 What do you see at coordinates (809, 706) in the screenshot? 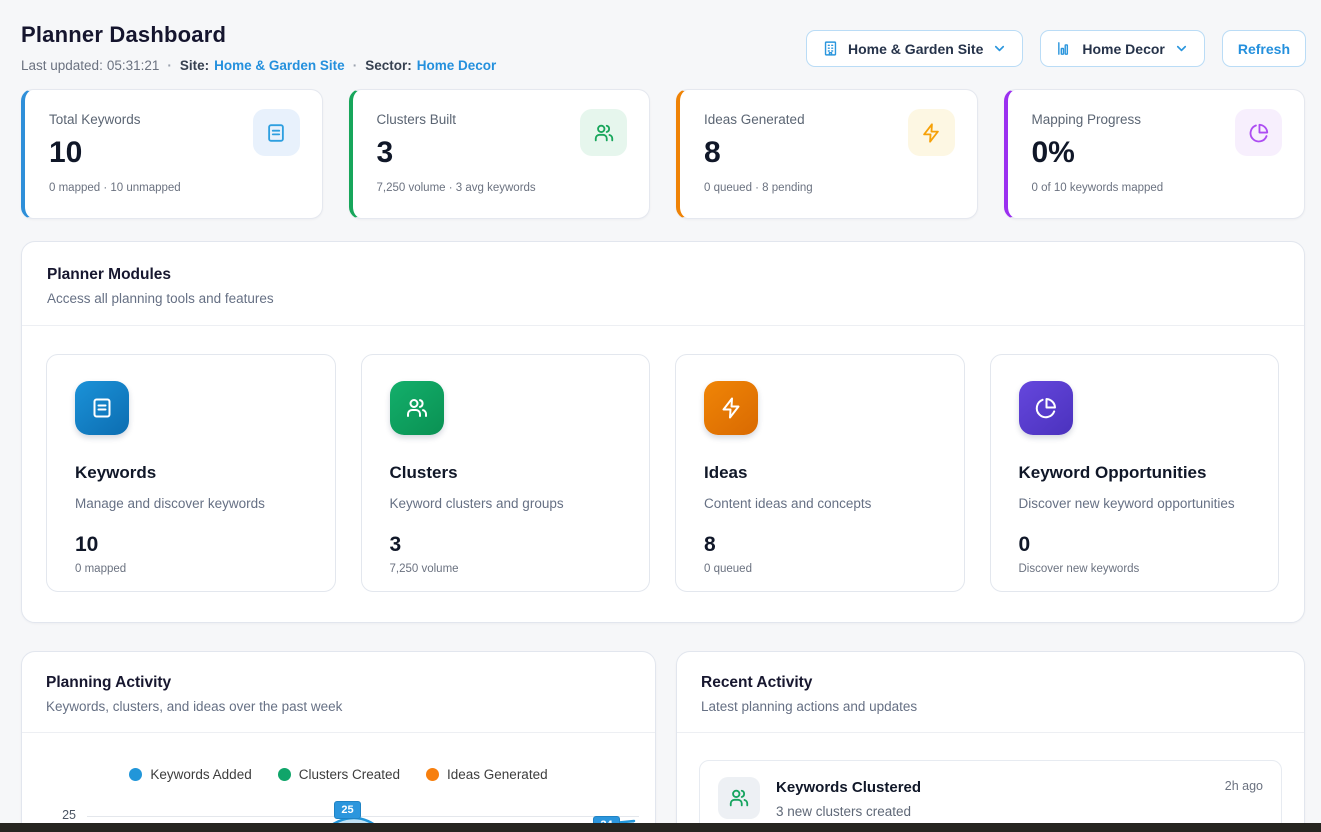
I see `recent-activity-subtitle: Latest planning actions and updates` at bounding box center [809, 706].